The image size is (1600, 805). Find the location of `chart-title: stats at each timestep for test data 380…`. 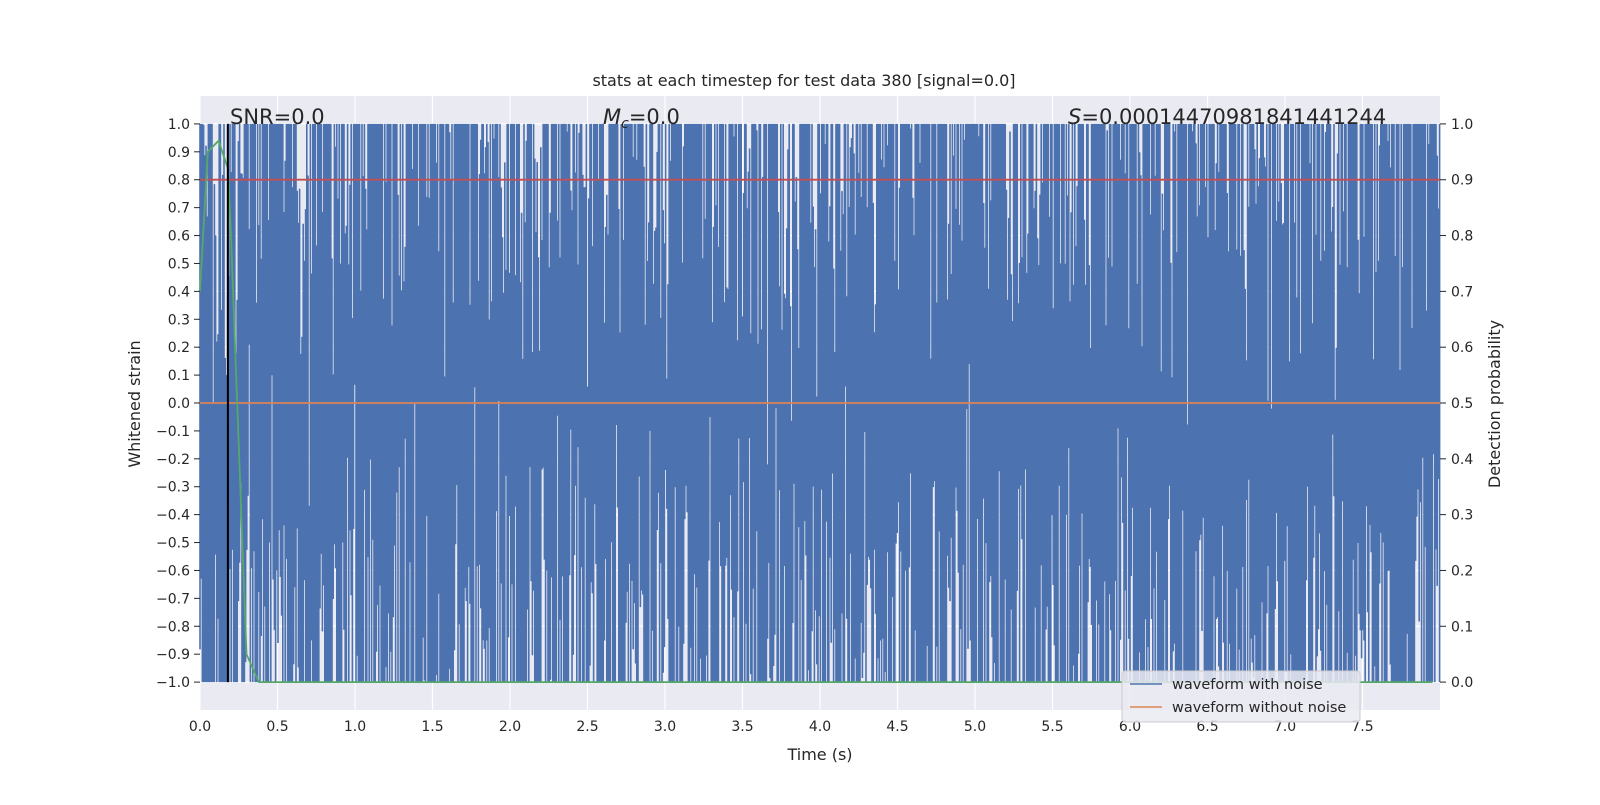

chart-title: stats at each timestep for test data 380… is located at coordinates (803, 80).